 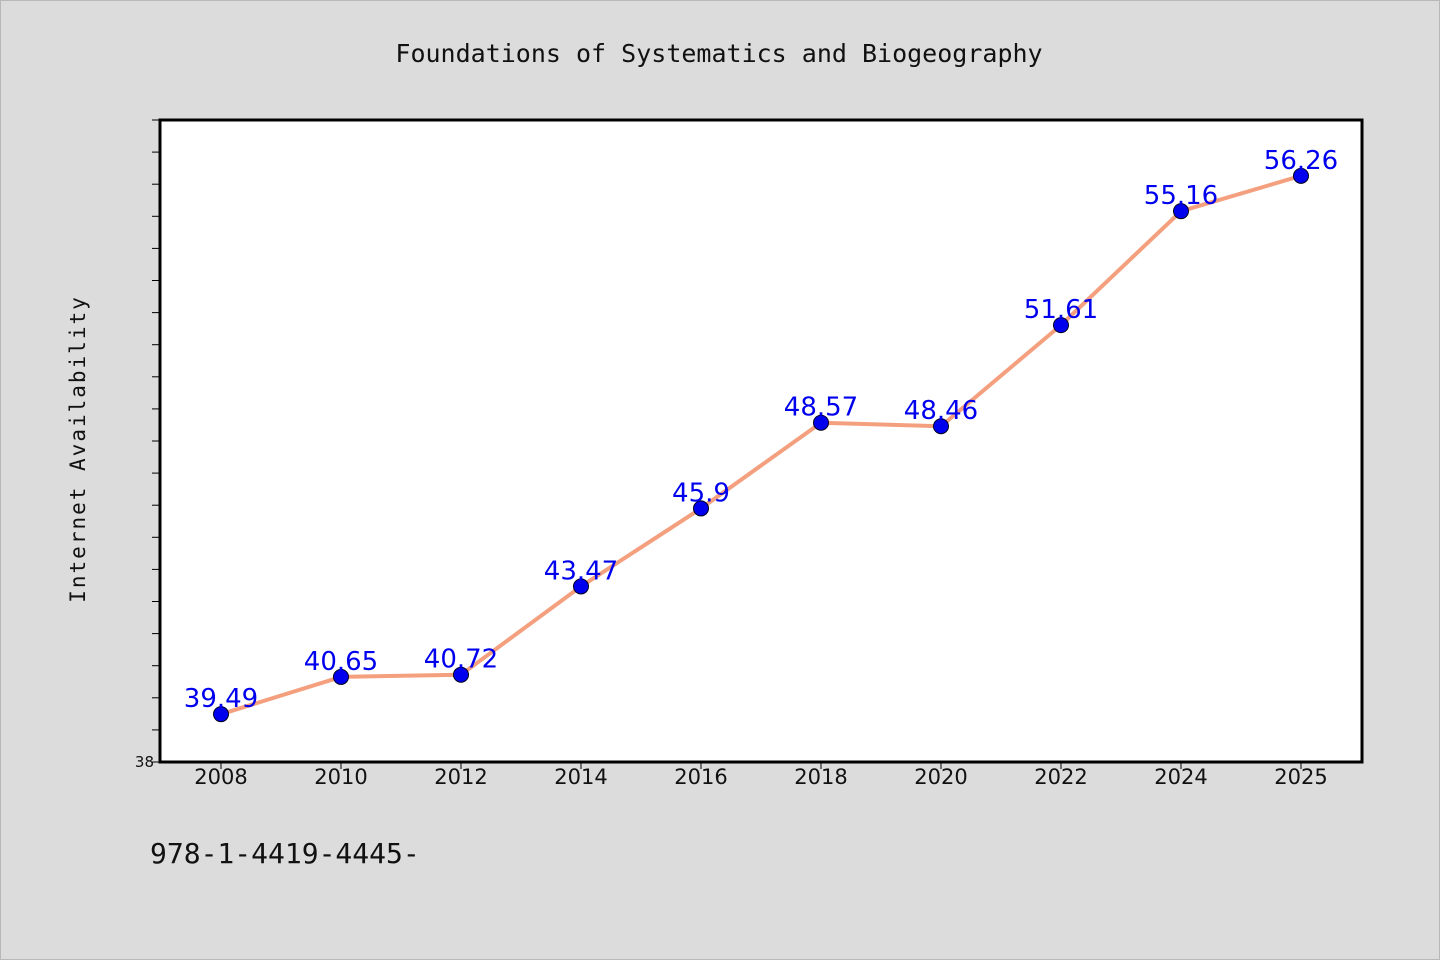 What do you see at coordinates (220, 777) in the screenshot?
I see `x-tick-label: 2008` at bounding box center [220, 777].